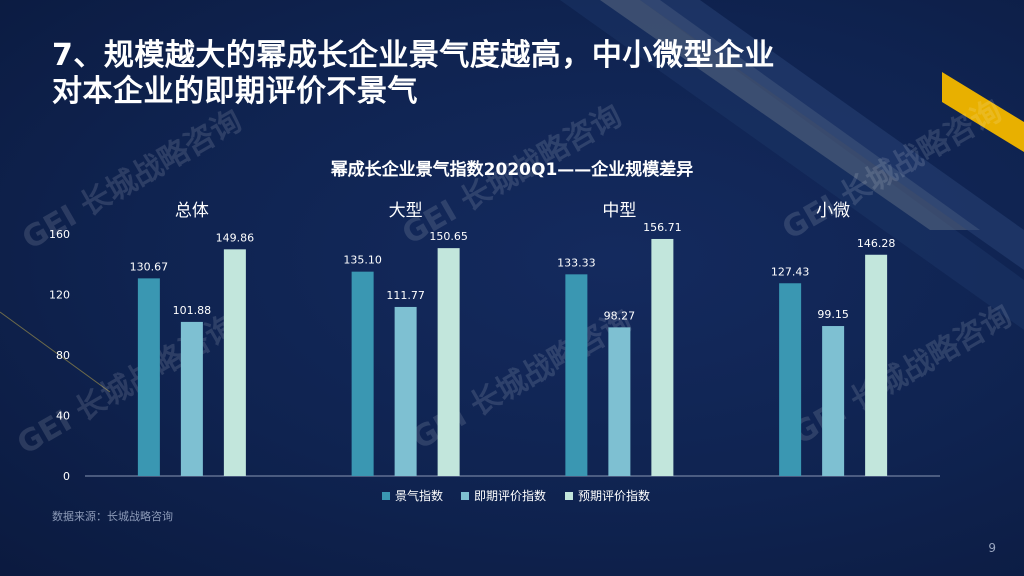 The image size is (1024, 576). Describe the element at coordinates (234, 362) in the screenshot. I see `bar-总体-预期评价指数` at that location.